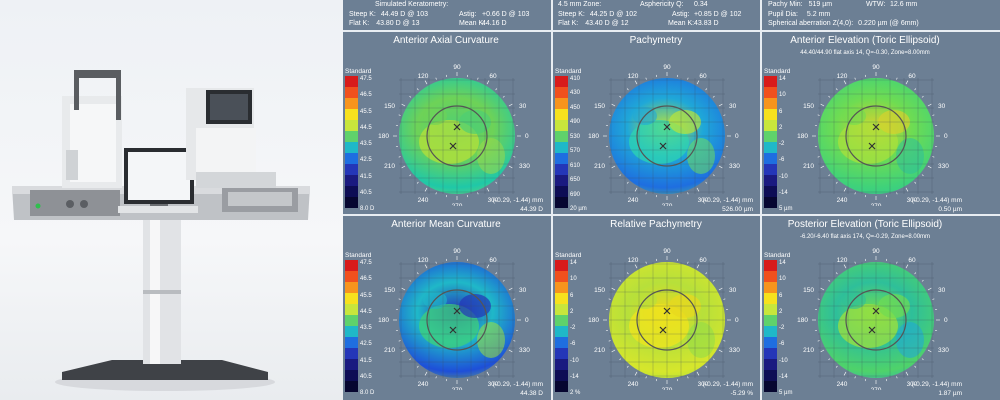 Image resolution: width=1000 pixels, height=400 pixels. I want to click on scale-tick: 10, so click(782, 279).